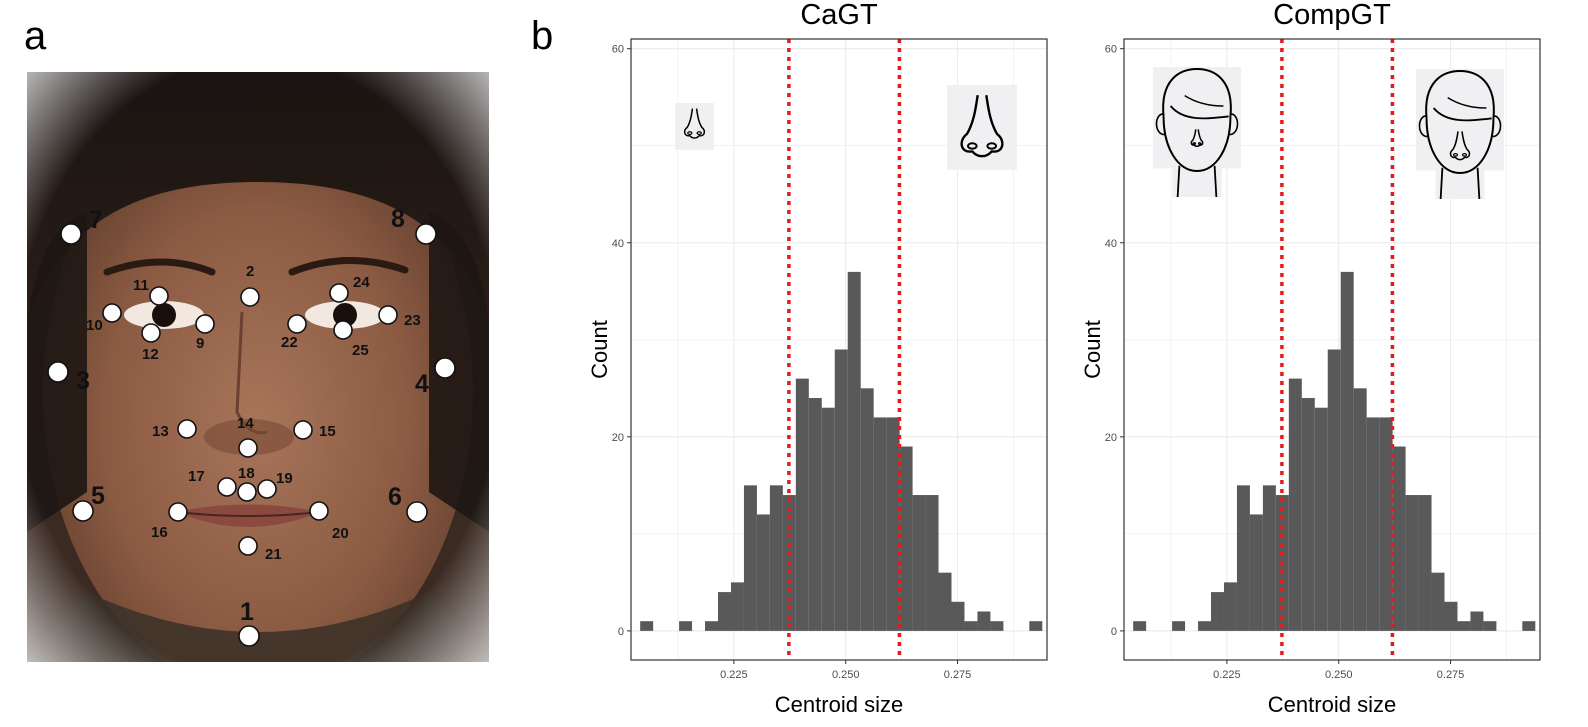 The image size is (1588, 727). Describe the element at coordinates (422, 384) in the screenshot. I see `landmark-label-4: 4` at that location.